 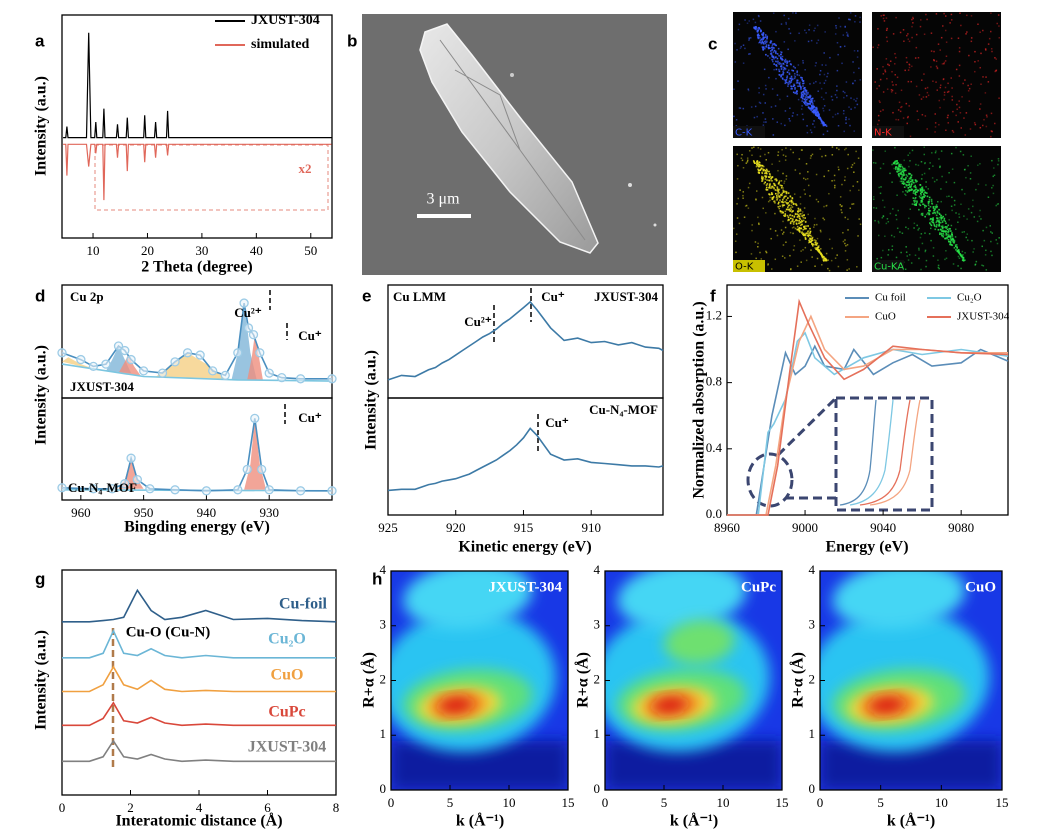 I want to click on eds-label: Cu-KA, so click(x=889, y=267).